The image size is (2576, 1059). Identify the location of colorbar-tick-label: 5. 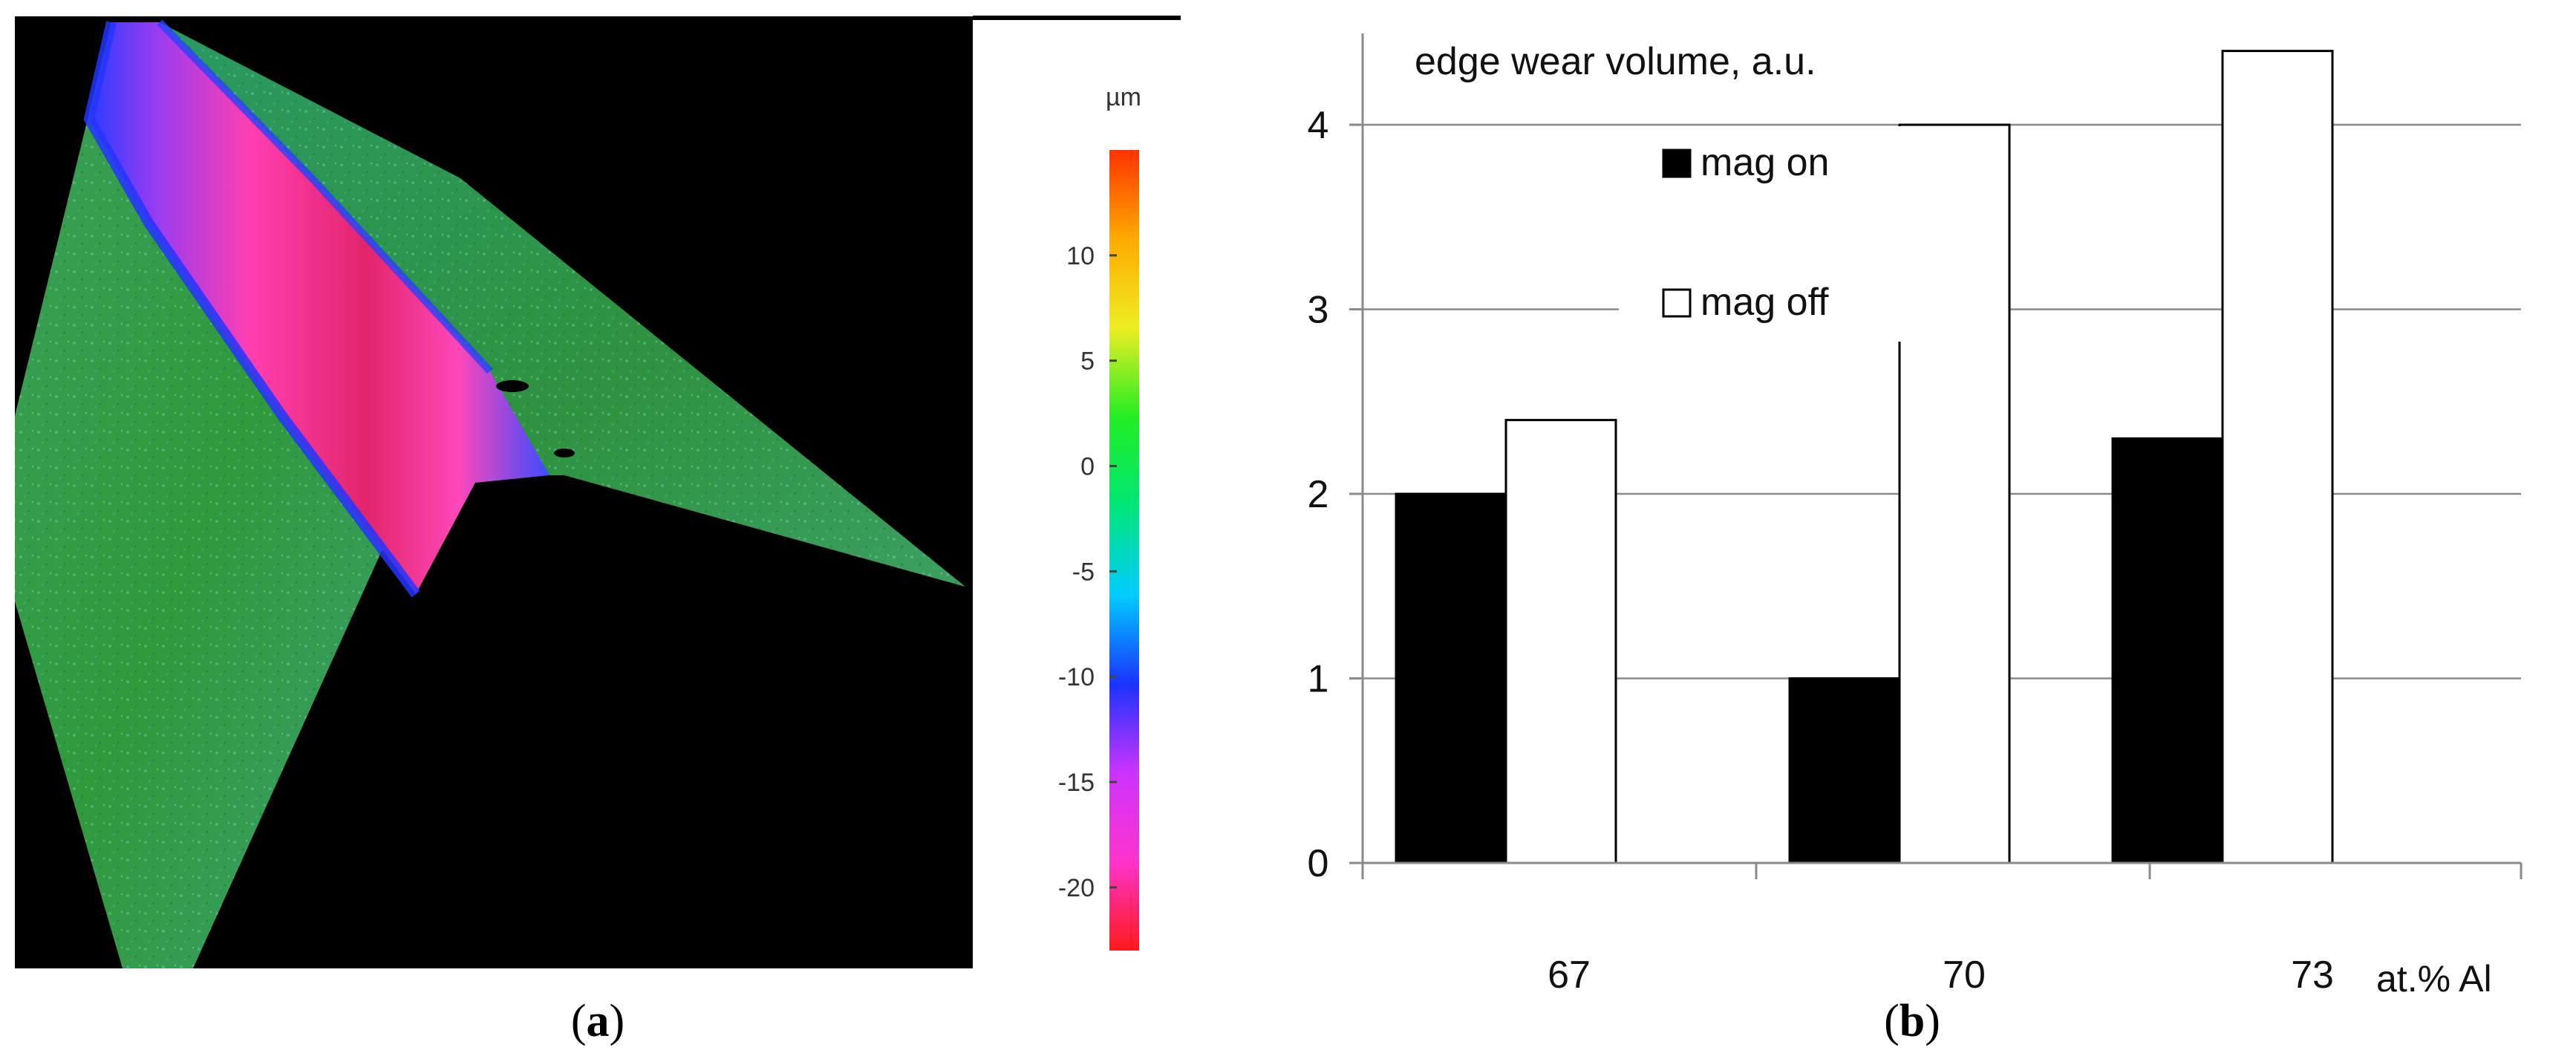
(1087, 362).